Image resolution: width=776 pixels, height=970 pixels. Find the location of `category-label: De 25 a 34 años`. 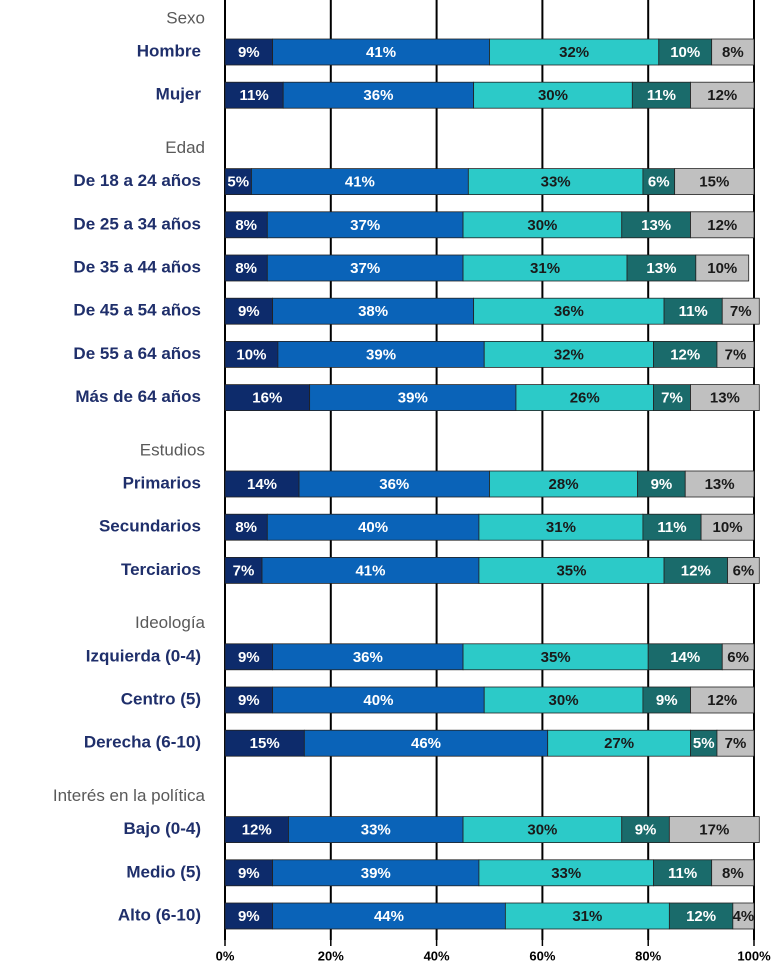

category-label: De 25 a 34 años is located at coordinates (137, 223).